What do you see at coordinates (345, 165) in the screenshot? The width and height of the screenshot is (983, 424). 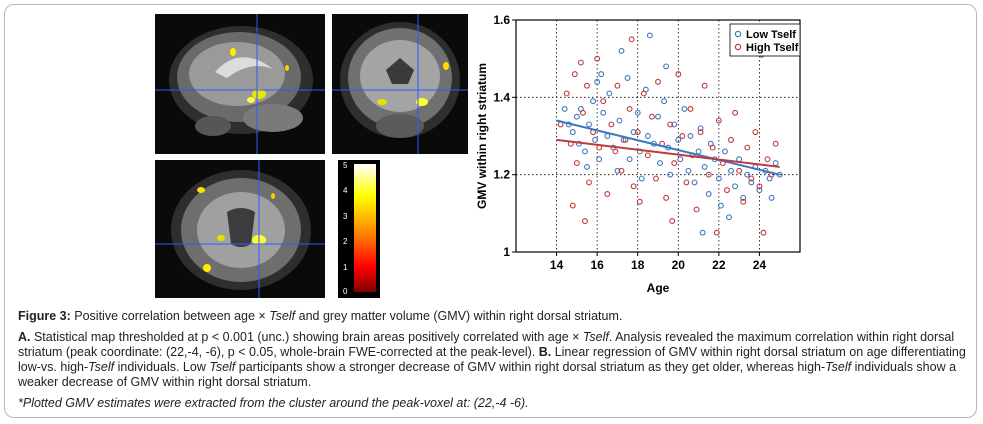 I see `colorbar-tick: 5` at bounding box center [345, 165].